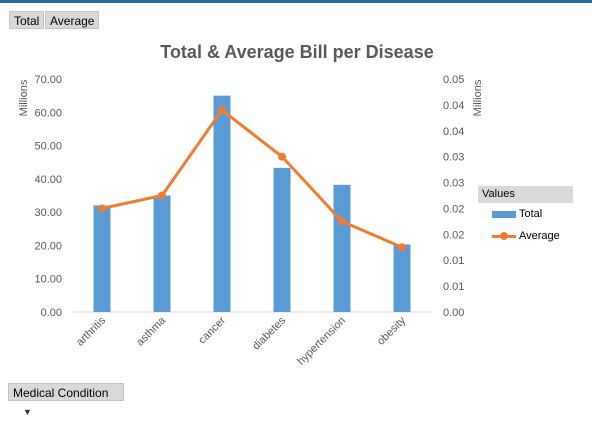  I want to click on category-label-asthma: asthma, so click(151, 331).